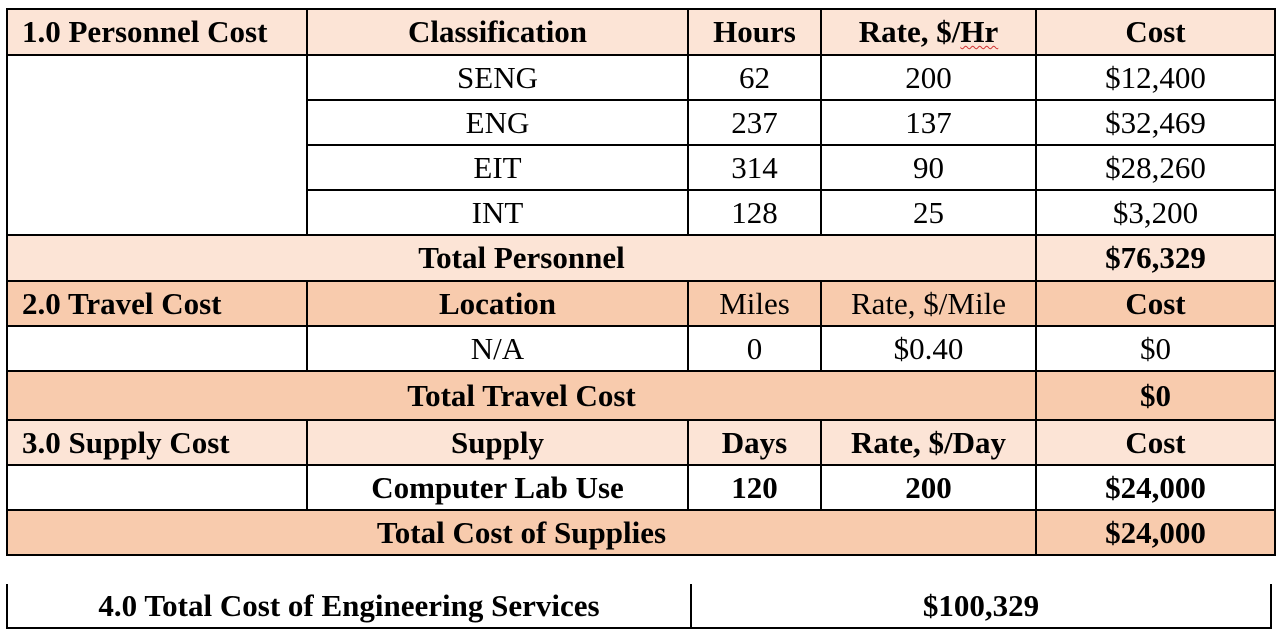  What do you see at coordinates (497, 487) in the screenshot?
I see `supply-cell: Computer Lab Use` at bounding box center [497, 487].